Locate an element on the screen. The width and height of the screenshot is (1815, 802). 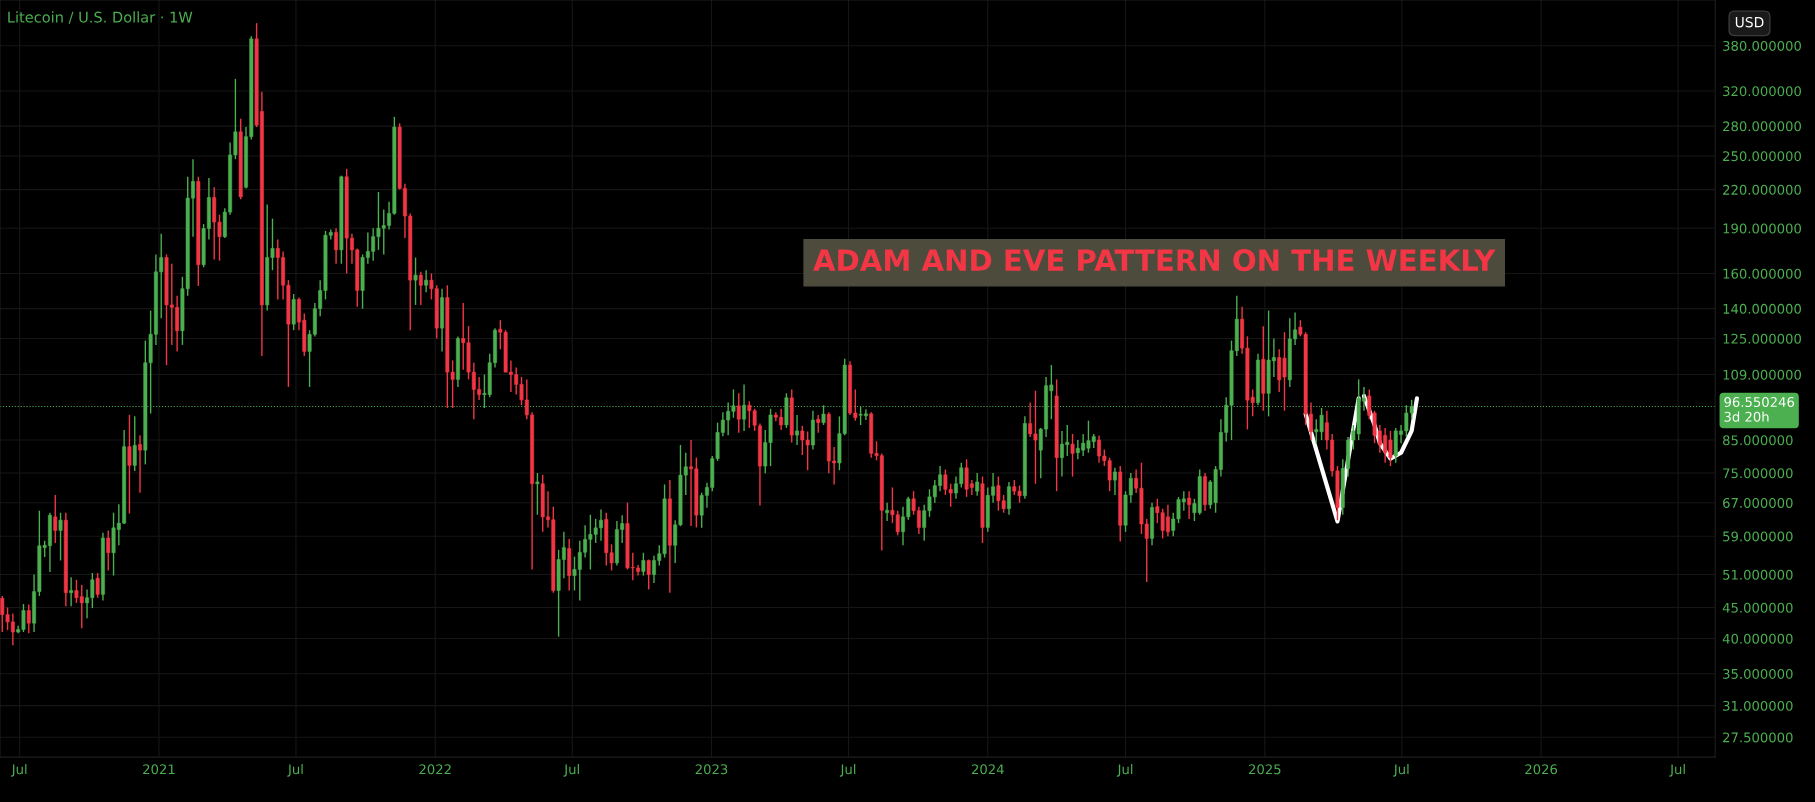
y-tick-label: 320.000000 is located at coordinates (1762, 91).